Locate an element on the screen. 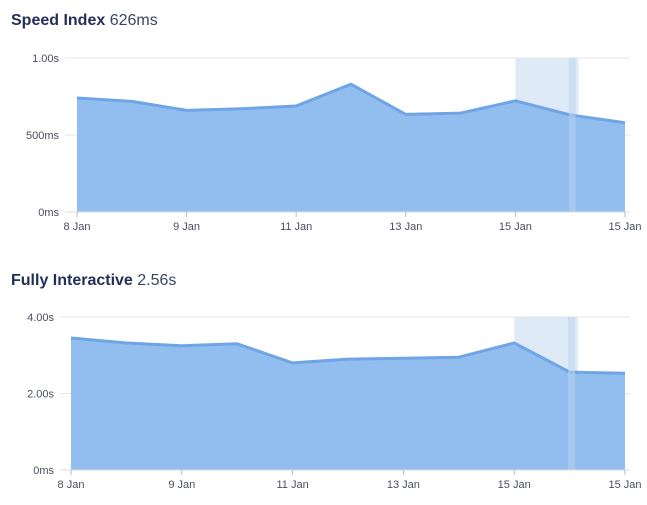 This screenshot has height=505, width=647. chart0-y-tick-label-2: 1.00s is located at coordinates (45, 59).